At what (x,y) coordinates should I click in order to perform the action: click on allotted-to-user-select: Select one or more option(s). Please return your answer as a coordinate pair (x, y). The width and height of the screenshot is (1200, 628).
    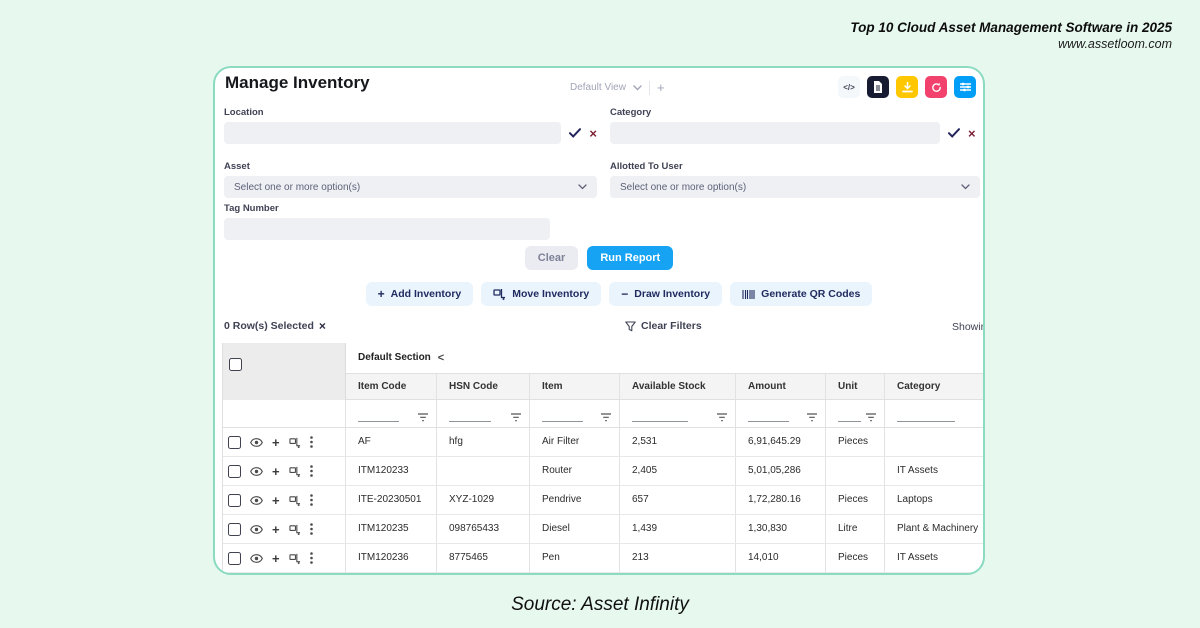
    Looking at the image, I should click on (795, 187).